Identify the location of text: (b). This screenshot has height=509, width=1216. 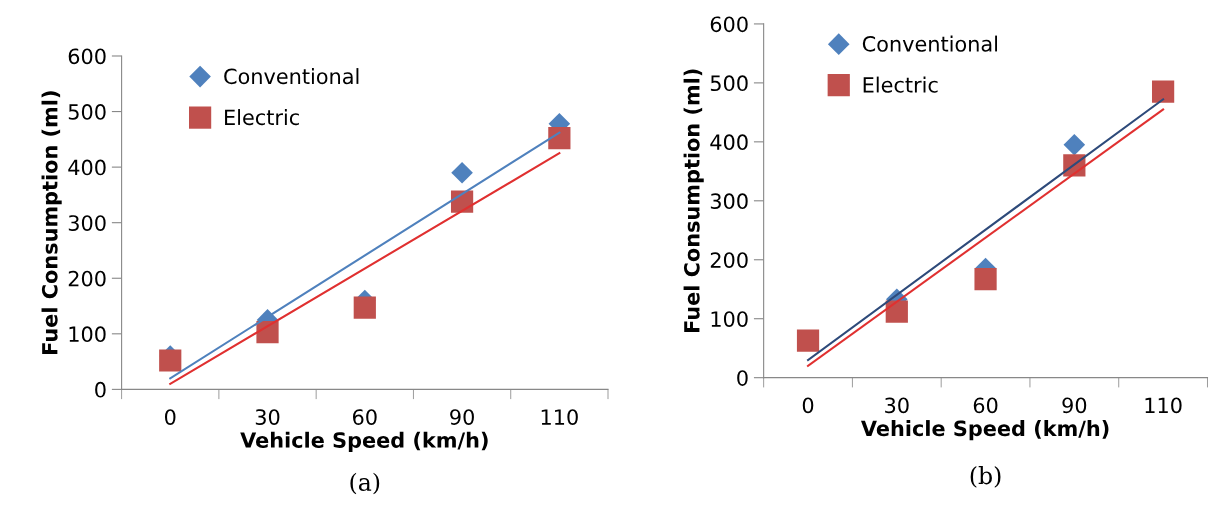
(985, 477).